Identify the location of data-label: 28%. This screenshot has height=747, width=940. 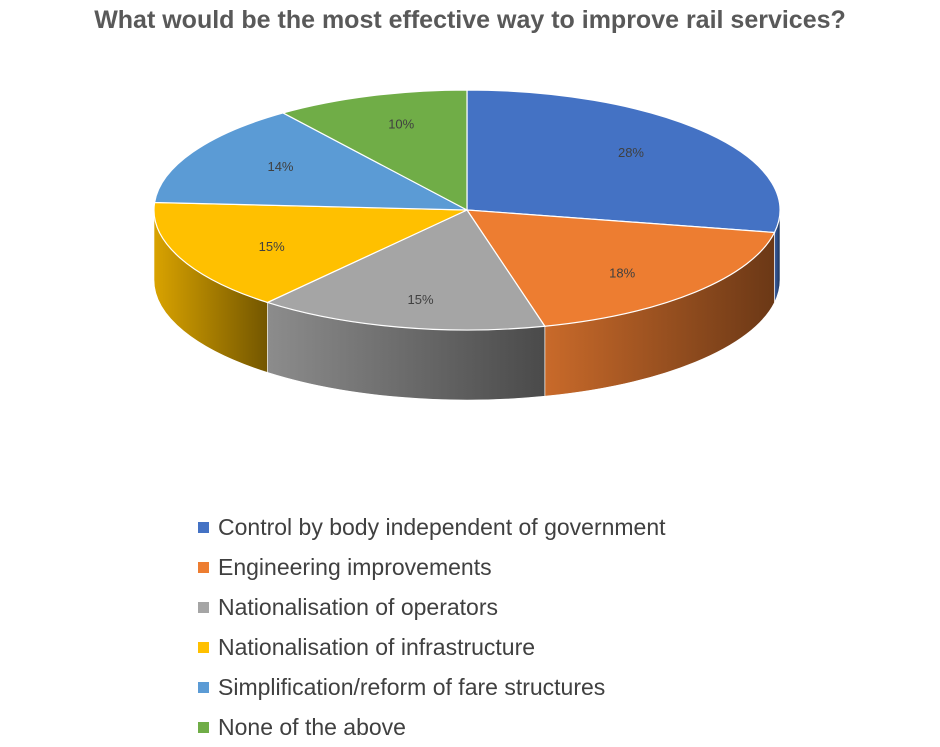
(631, 152).